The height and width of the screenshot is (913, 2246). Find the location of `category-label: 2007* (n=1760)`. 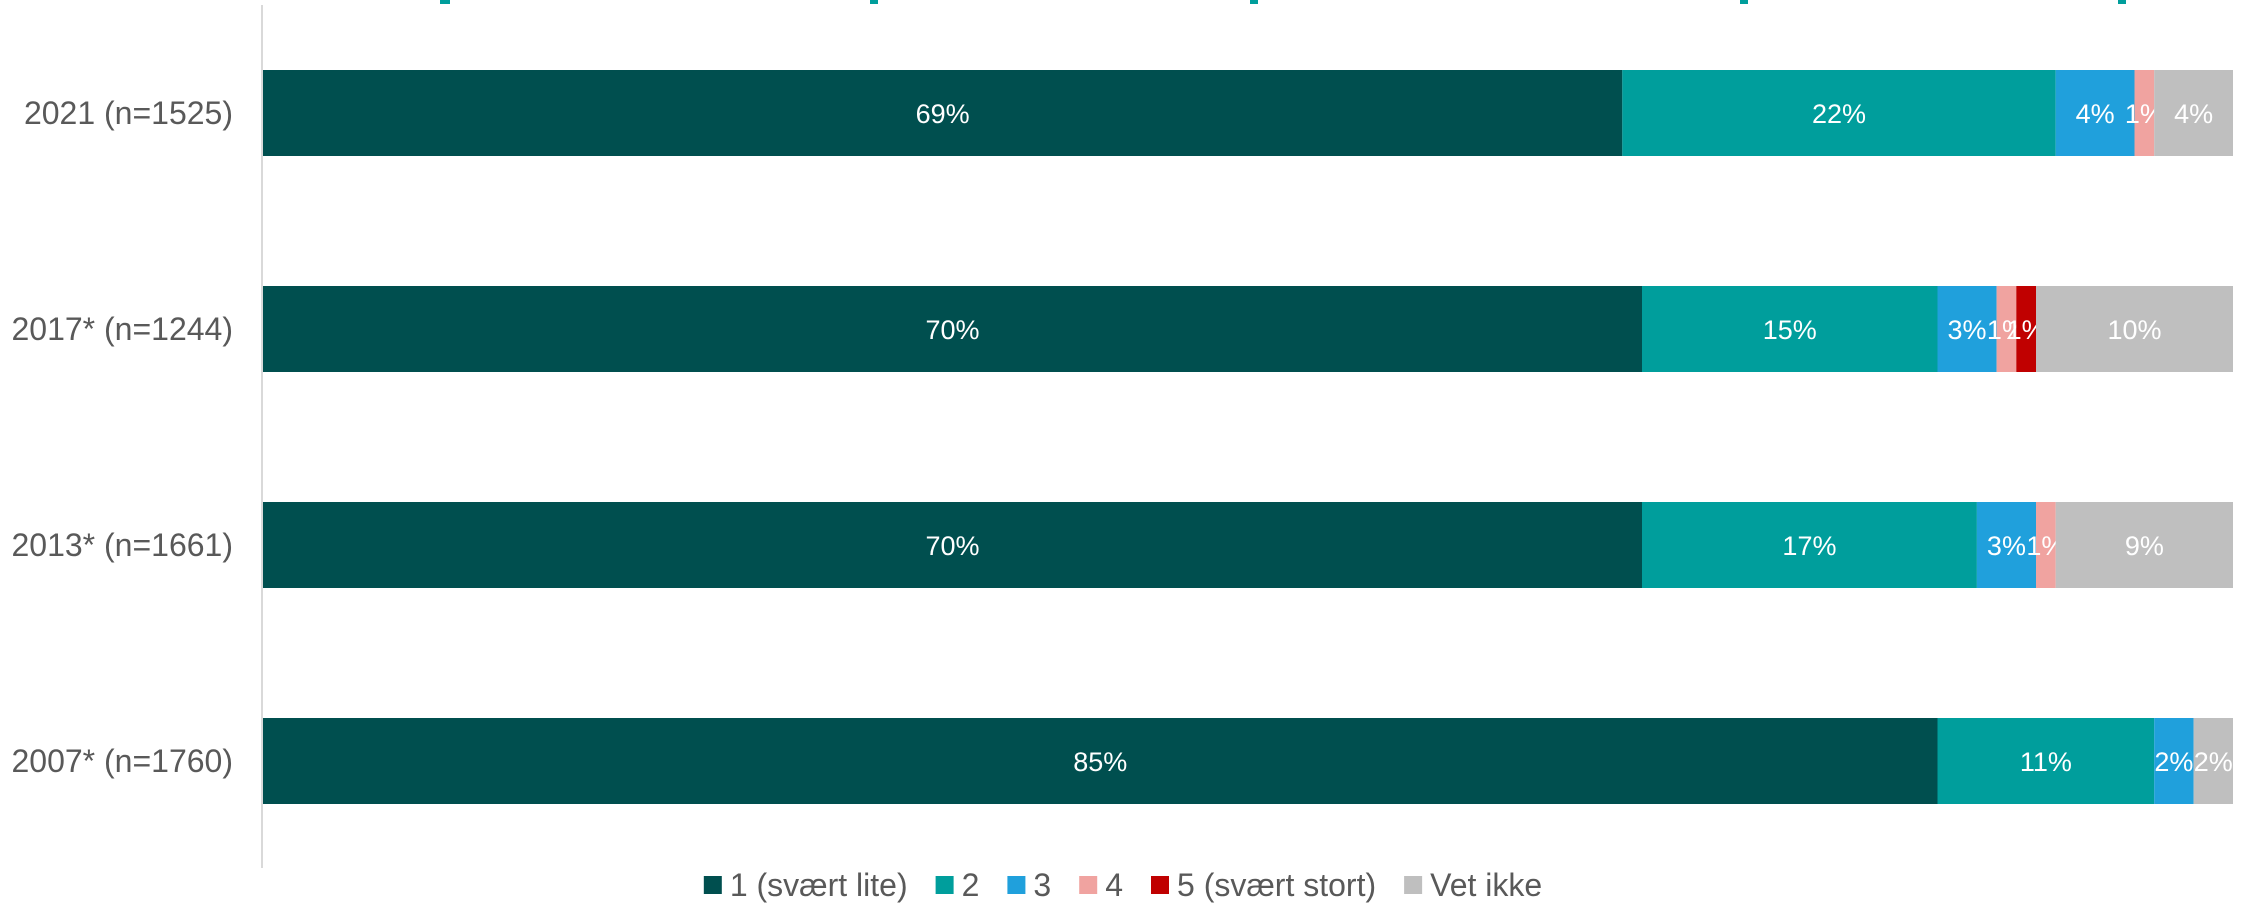

category-label: 2007* (n=1760) is located at coordinates (122, 761).